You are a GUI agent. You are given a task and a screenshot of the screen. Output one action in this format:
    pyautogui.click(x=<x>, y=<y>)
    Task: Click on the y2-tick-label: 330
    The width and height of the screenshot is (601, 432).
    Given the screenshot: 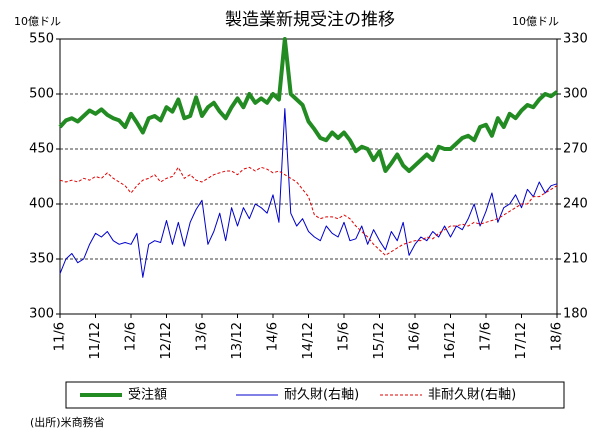 What is the action you would take?
    pyautogui.click(x=575, y=39)
    